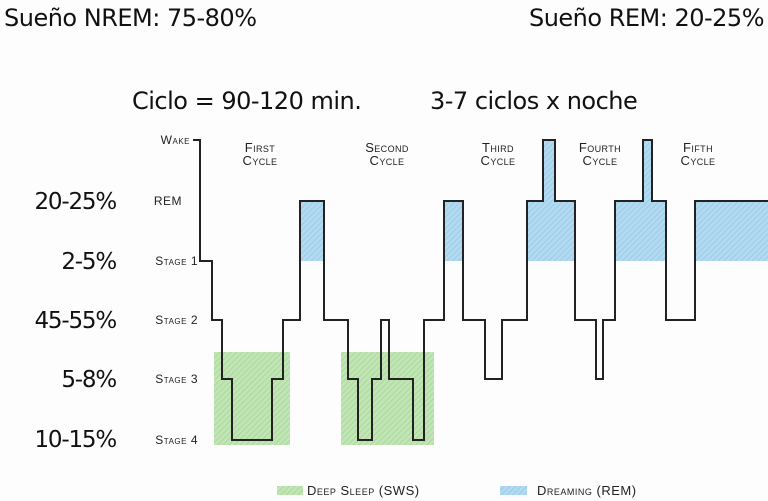 This screenshot has width=768, height=501. What do you see at coordinates (260, 160) in the screenshot?
I see `cycle-label-first-sub: Cycle` at bounding box center [260, 160].